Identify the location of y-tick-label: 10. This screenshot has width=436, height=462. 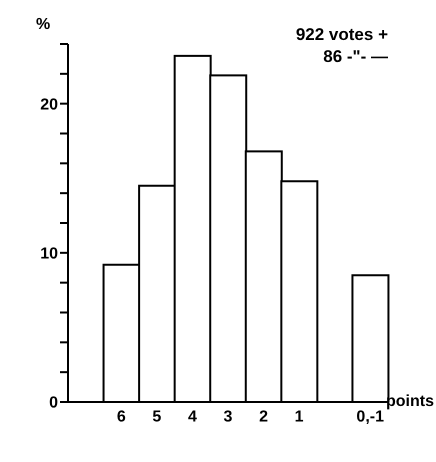
(49, 254).